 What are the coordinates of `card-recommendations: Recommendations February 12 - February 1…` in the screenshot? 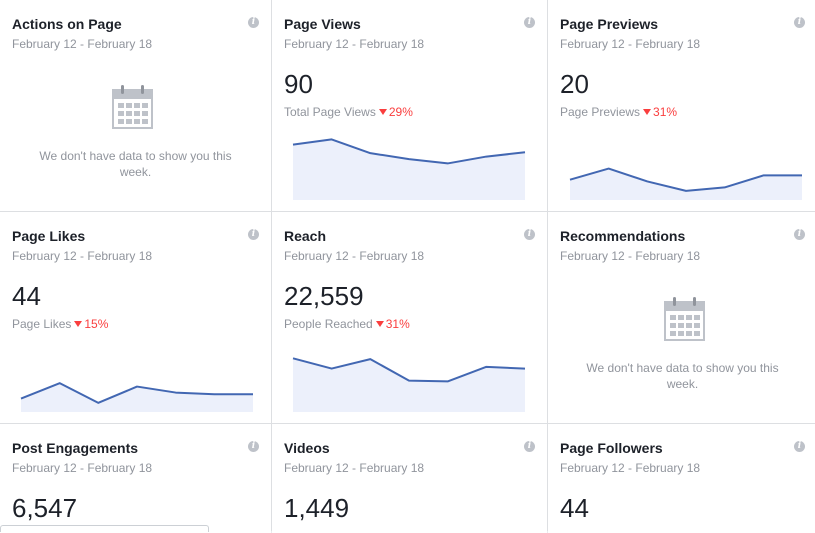 It's located at (681, 317).